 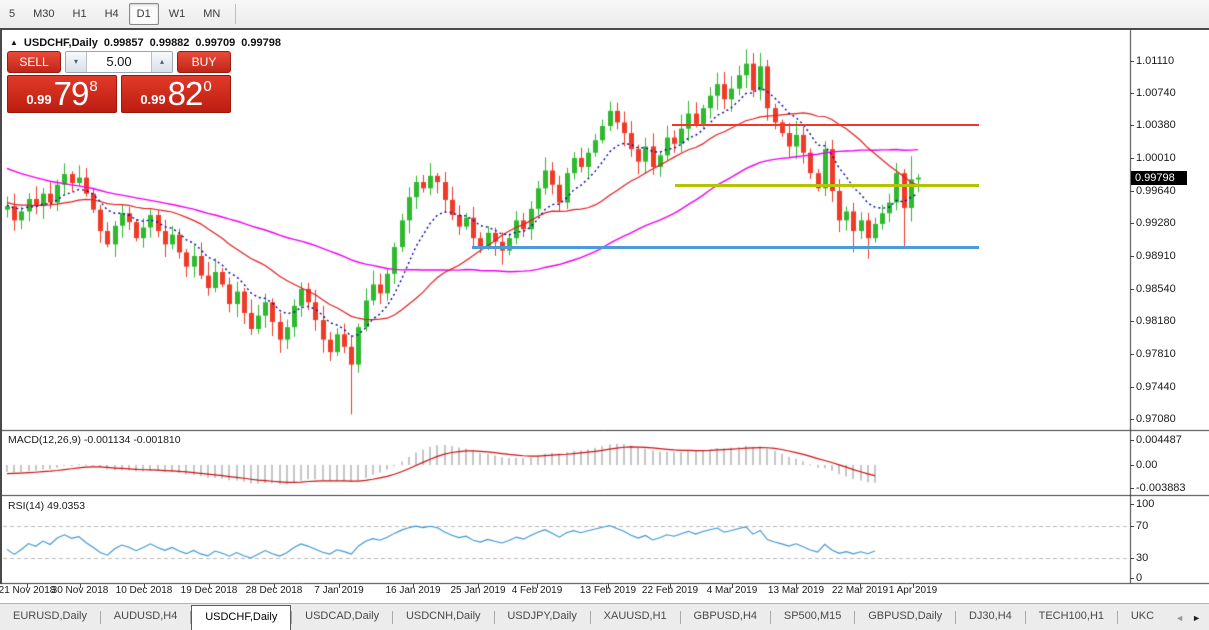 I want to click on rsi-axis-label: 30, so click(x=1142, y=557).